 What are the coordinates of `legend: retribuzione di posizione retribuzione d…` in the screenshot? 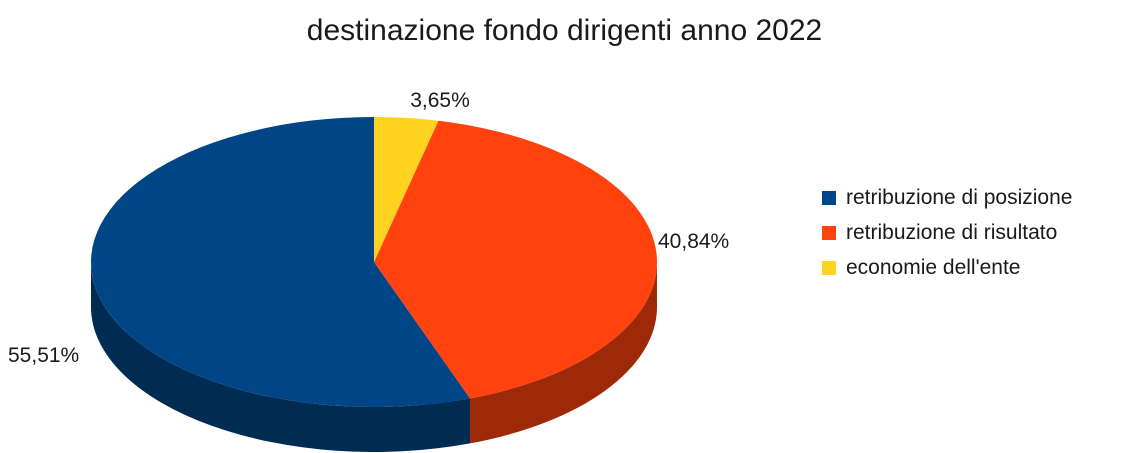 It's located at (947, 232).